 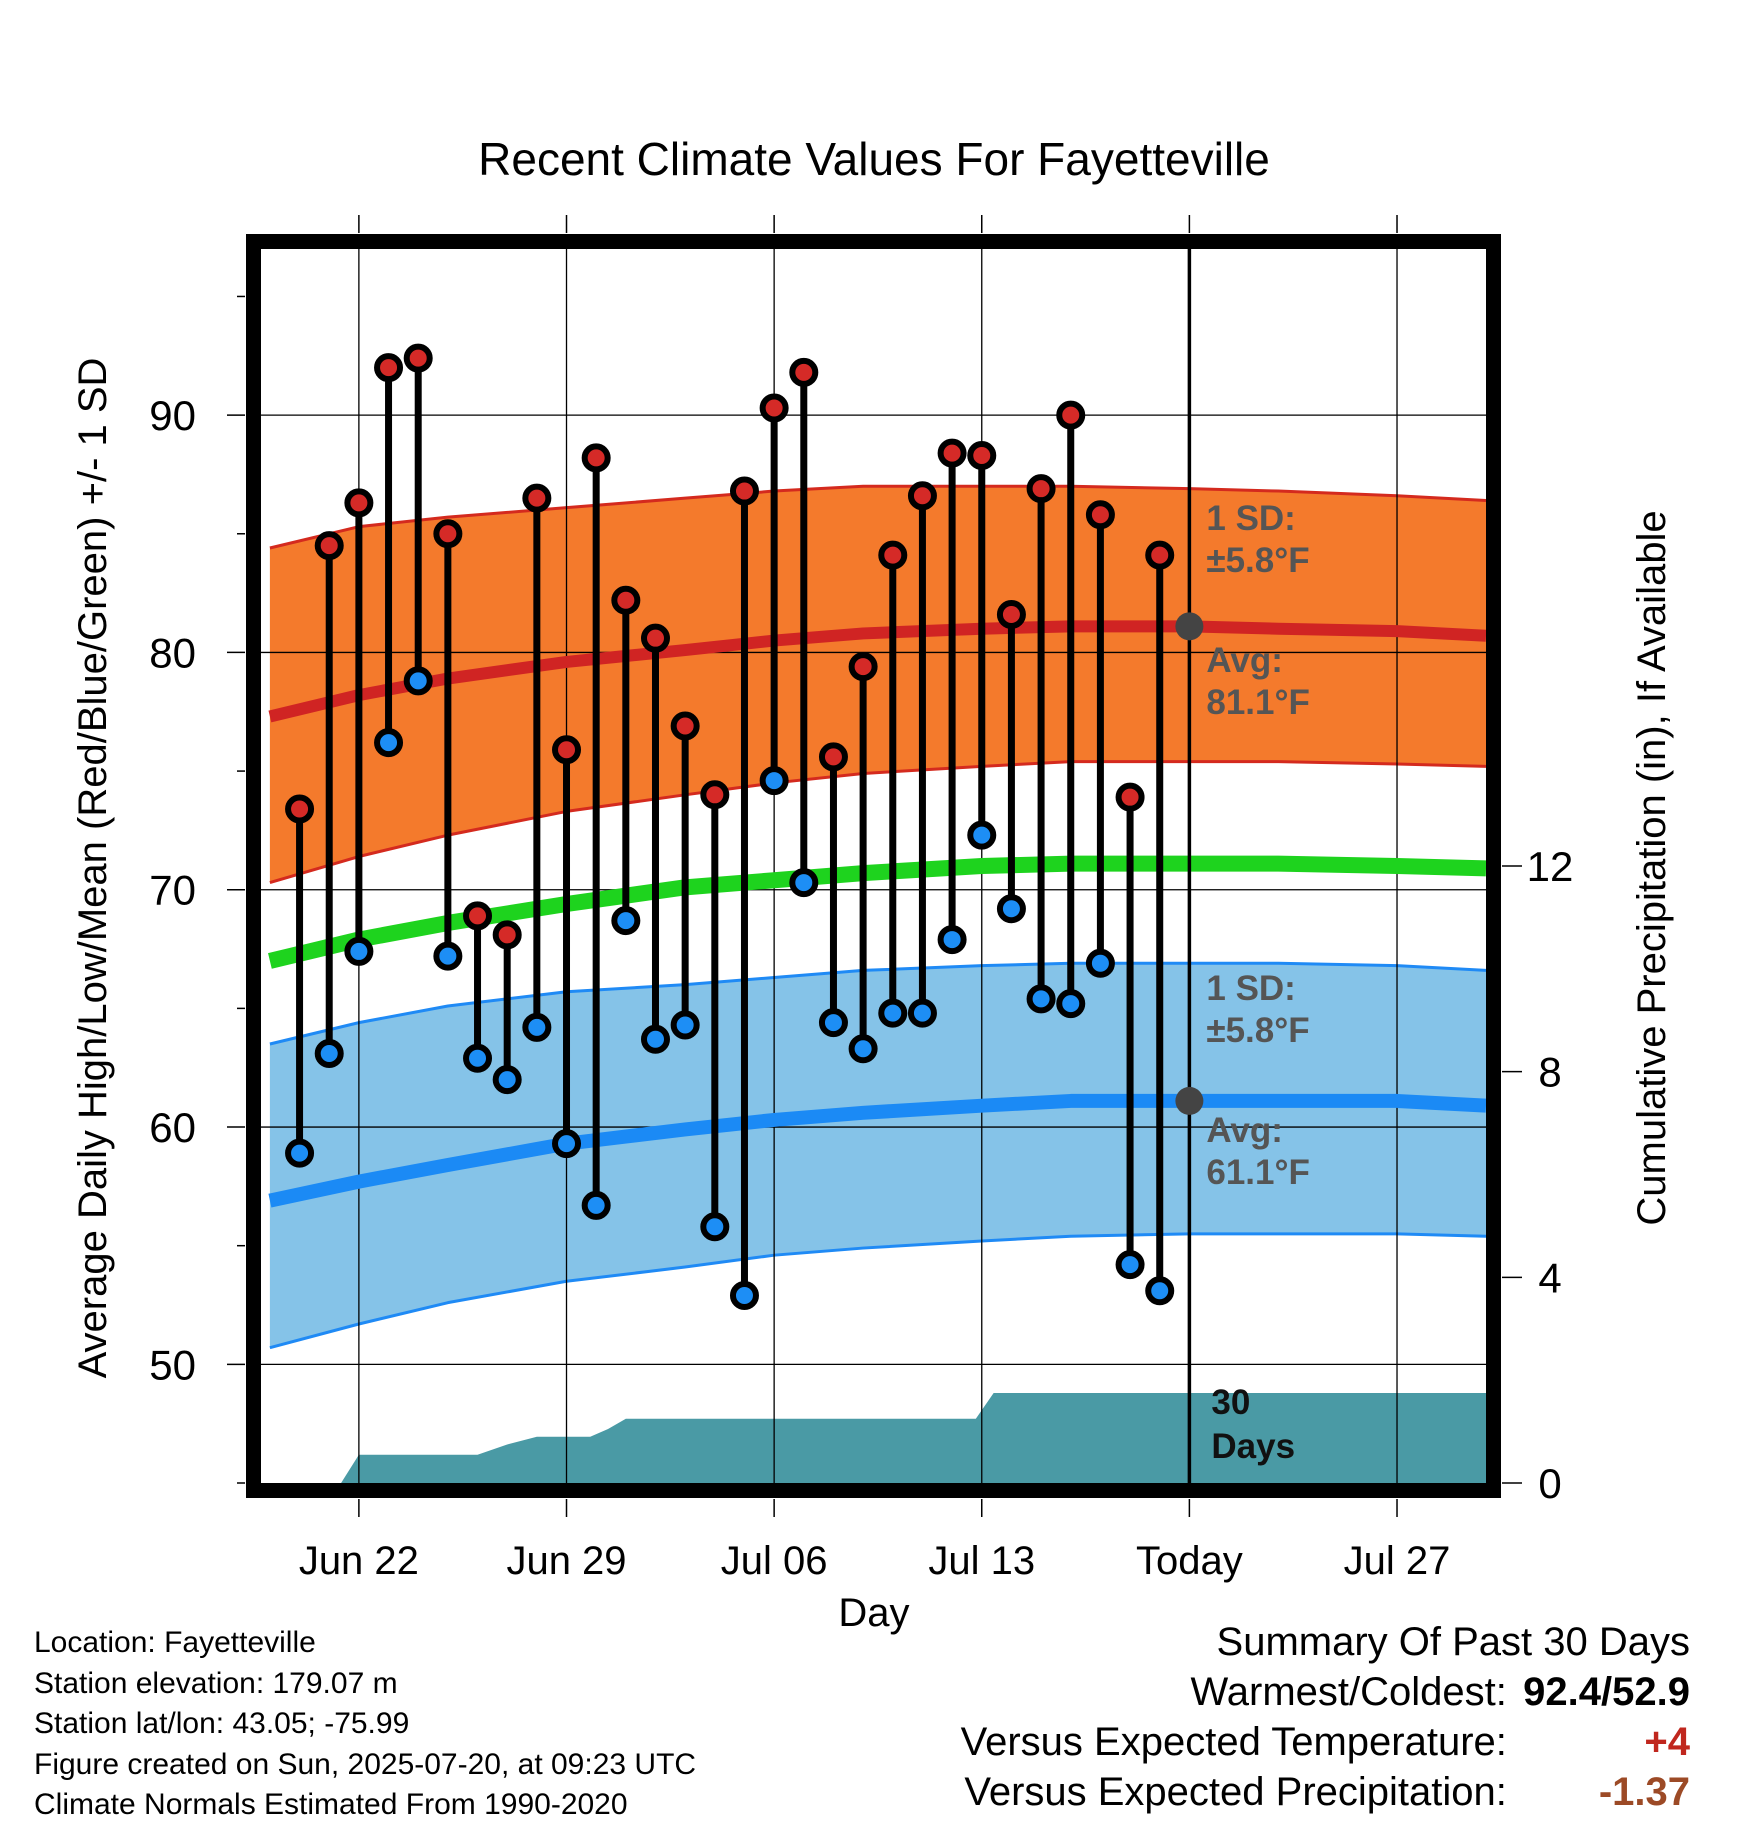 I want to click on y2-tick-label: 4, so click(x=1549, y=1277).